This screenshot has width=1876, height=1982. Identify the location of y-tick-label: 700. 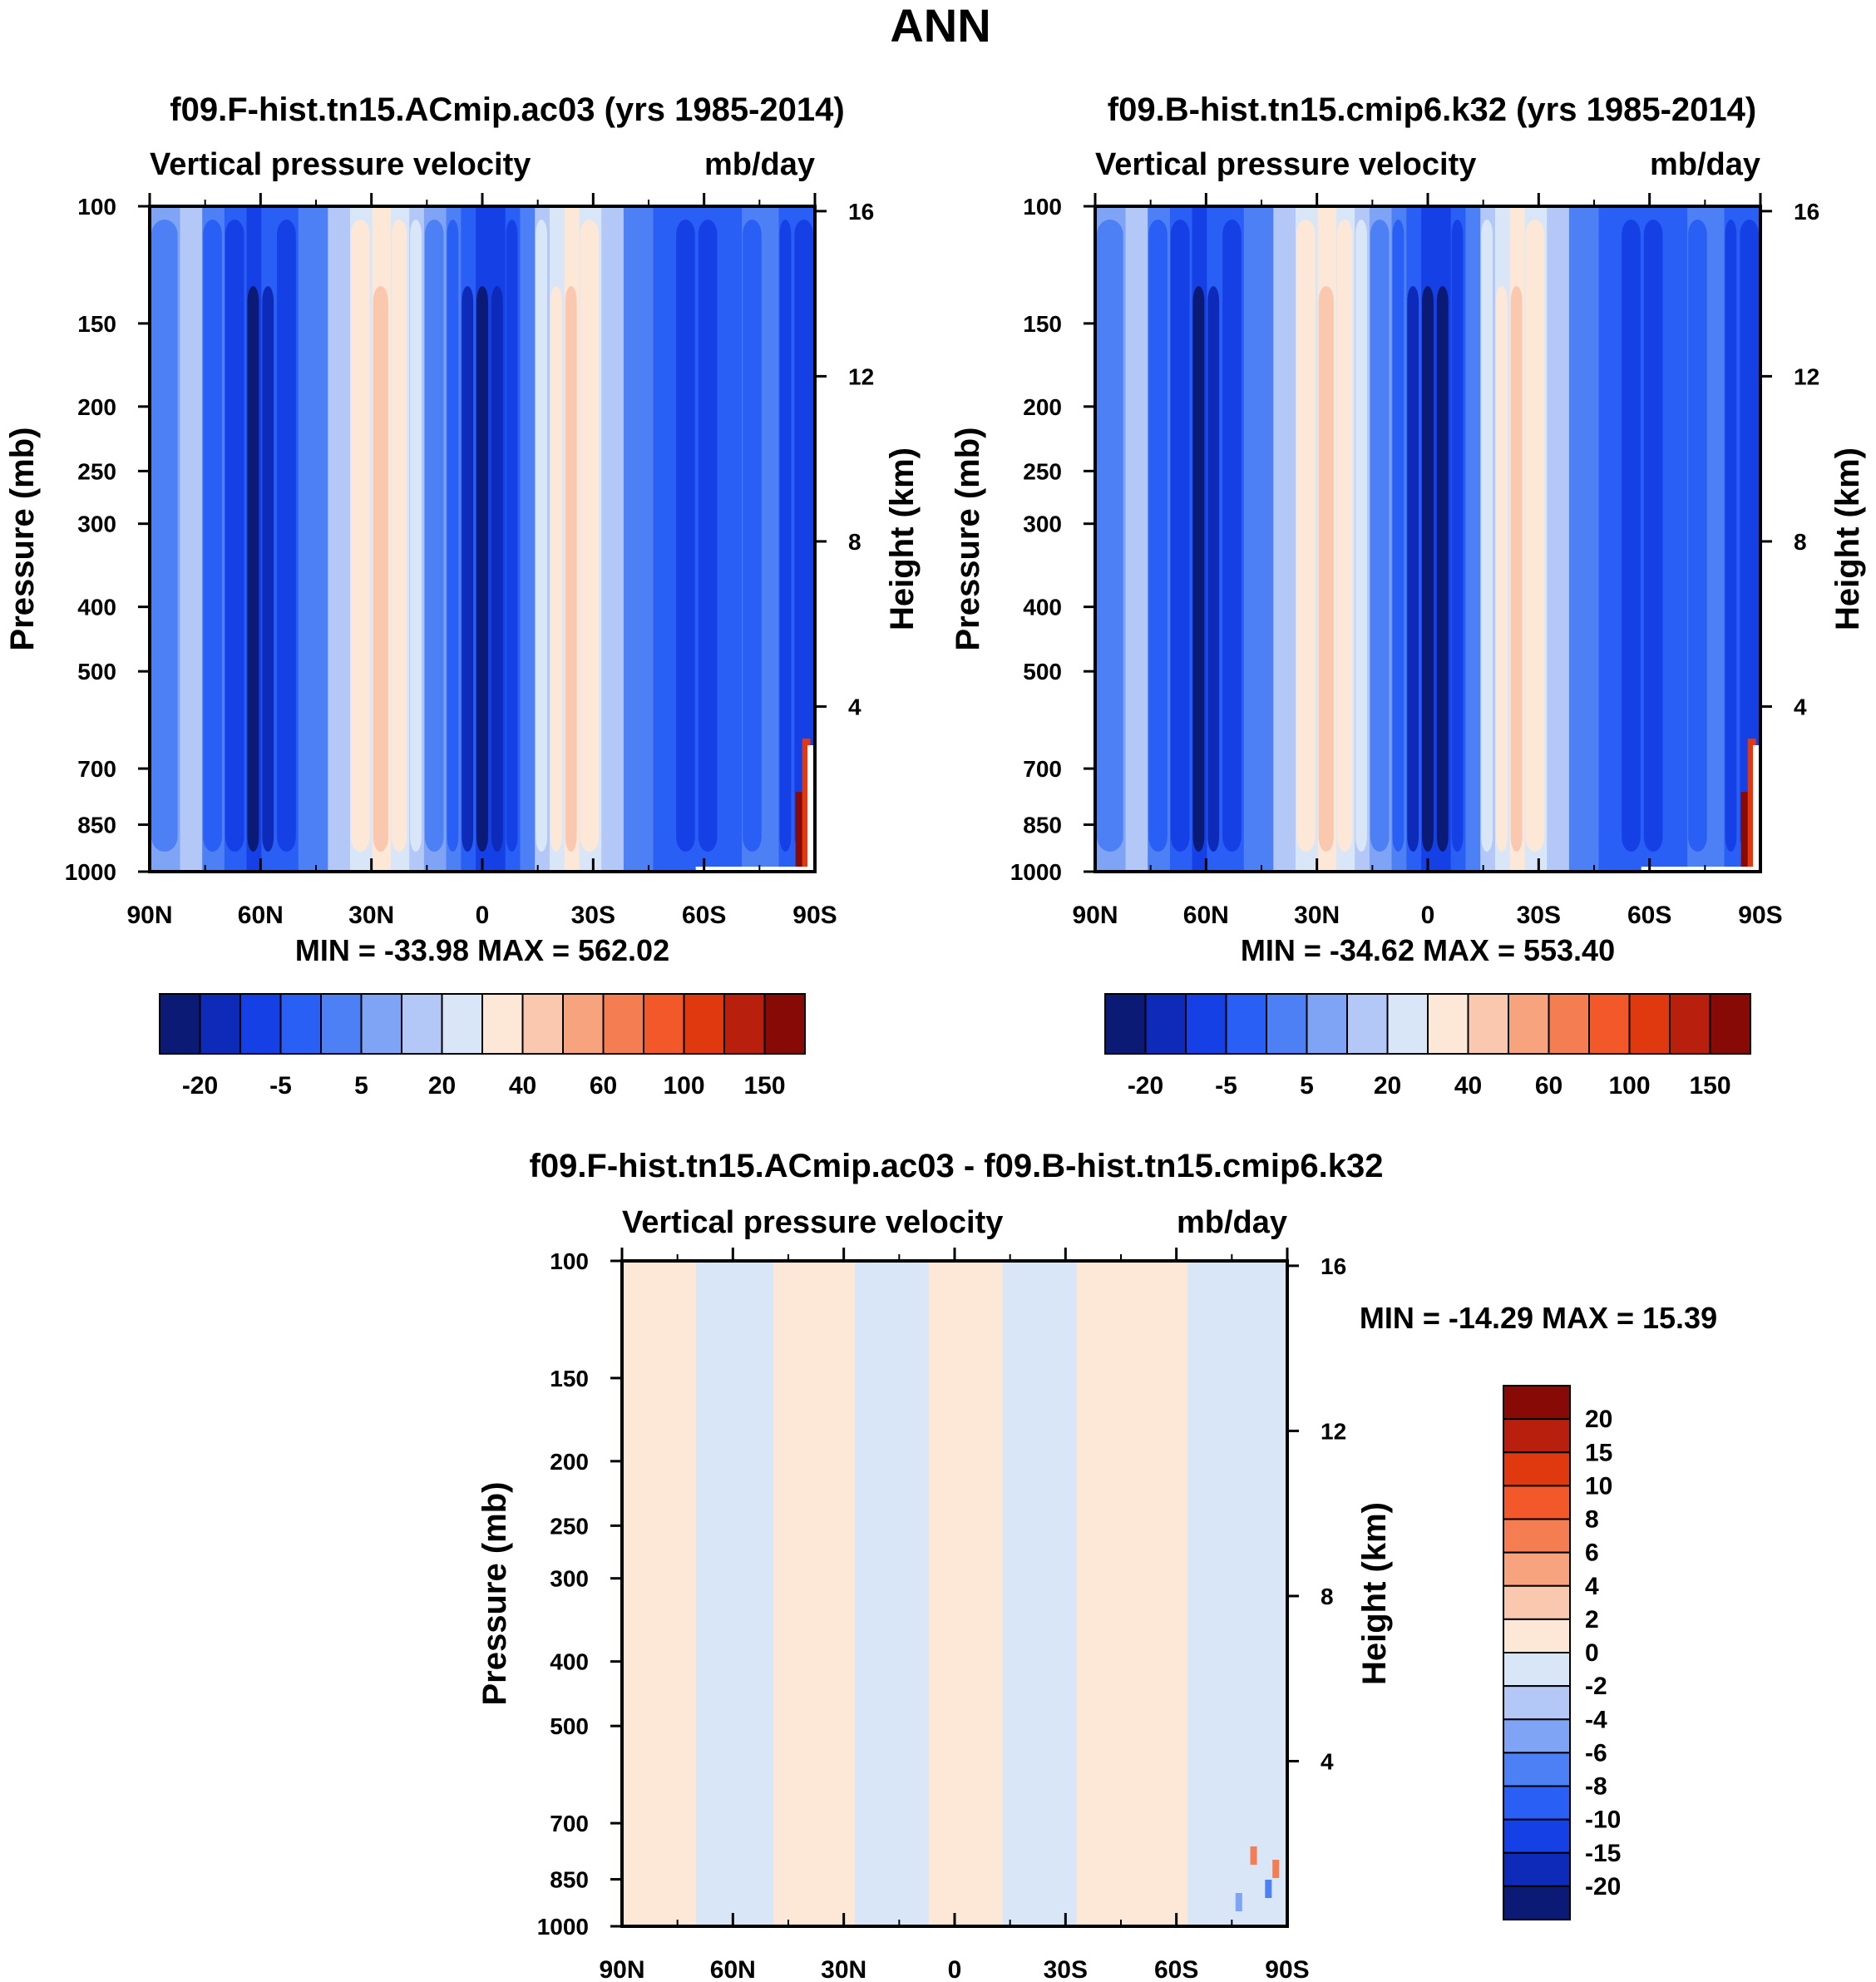
(97, 769).